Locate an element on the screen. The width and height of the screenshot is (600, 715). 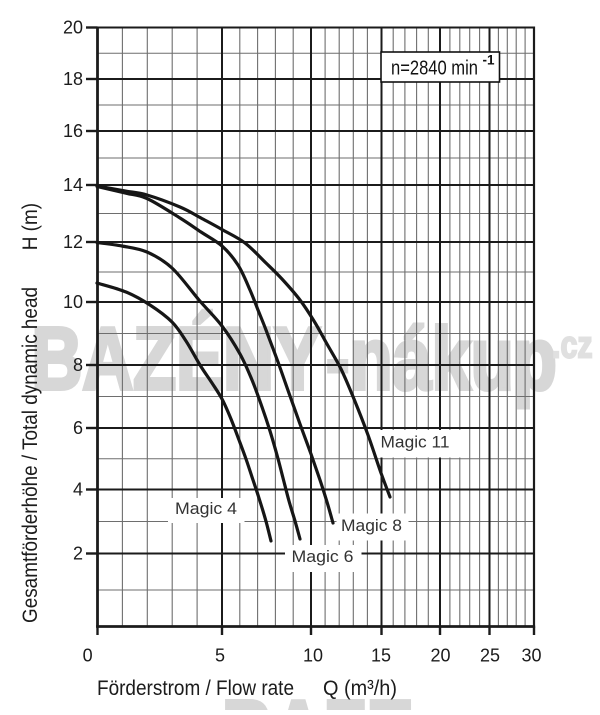
svg-text: 25 is located at coordinates (490, 656).